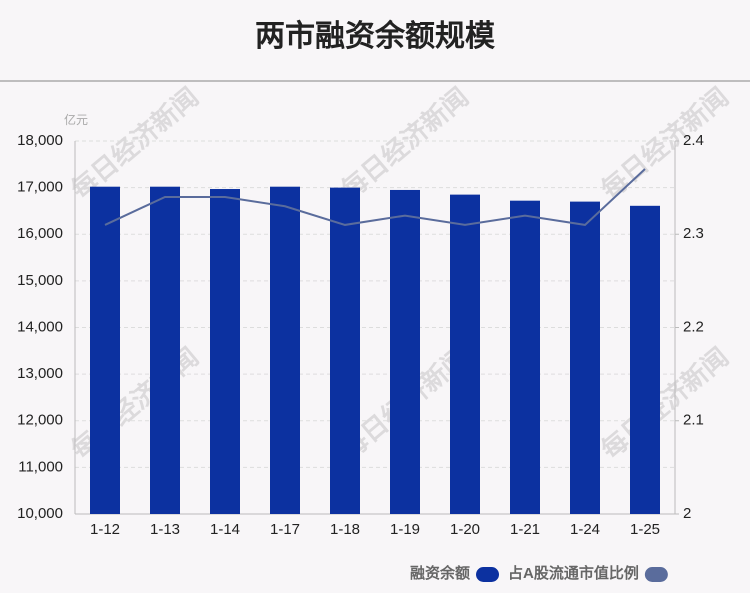  I want to click on y-tick-label: 14,000, so click(40, 326).